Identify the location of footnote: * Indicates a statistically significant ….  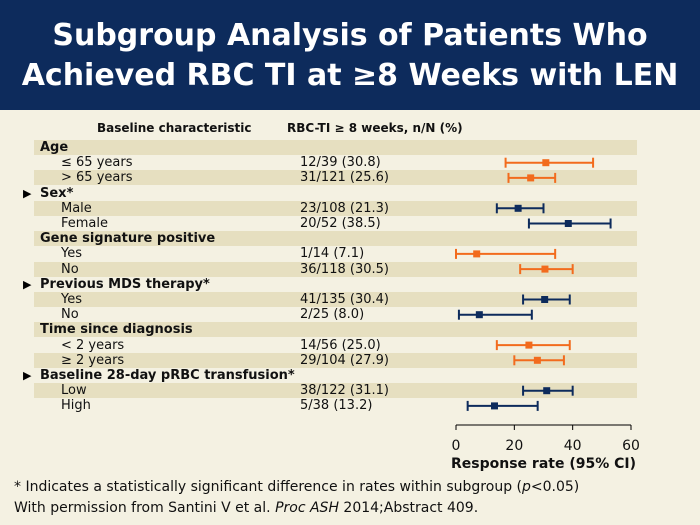
(296, 487).